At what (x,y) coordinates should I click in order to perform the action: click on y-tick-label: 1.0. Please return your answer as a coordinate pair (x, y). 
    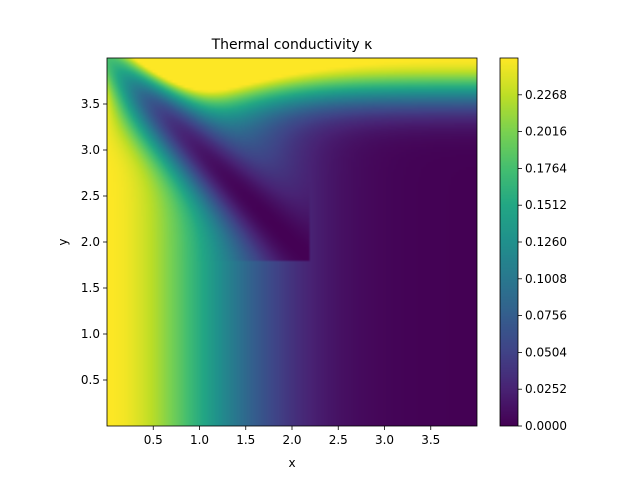
    Looking at the image, I should click on (90, 334).